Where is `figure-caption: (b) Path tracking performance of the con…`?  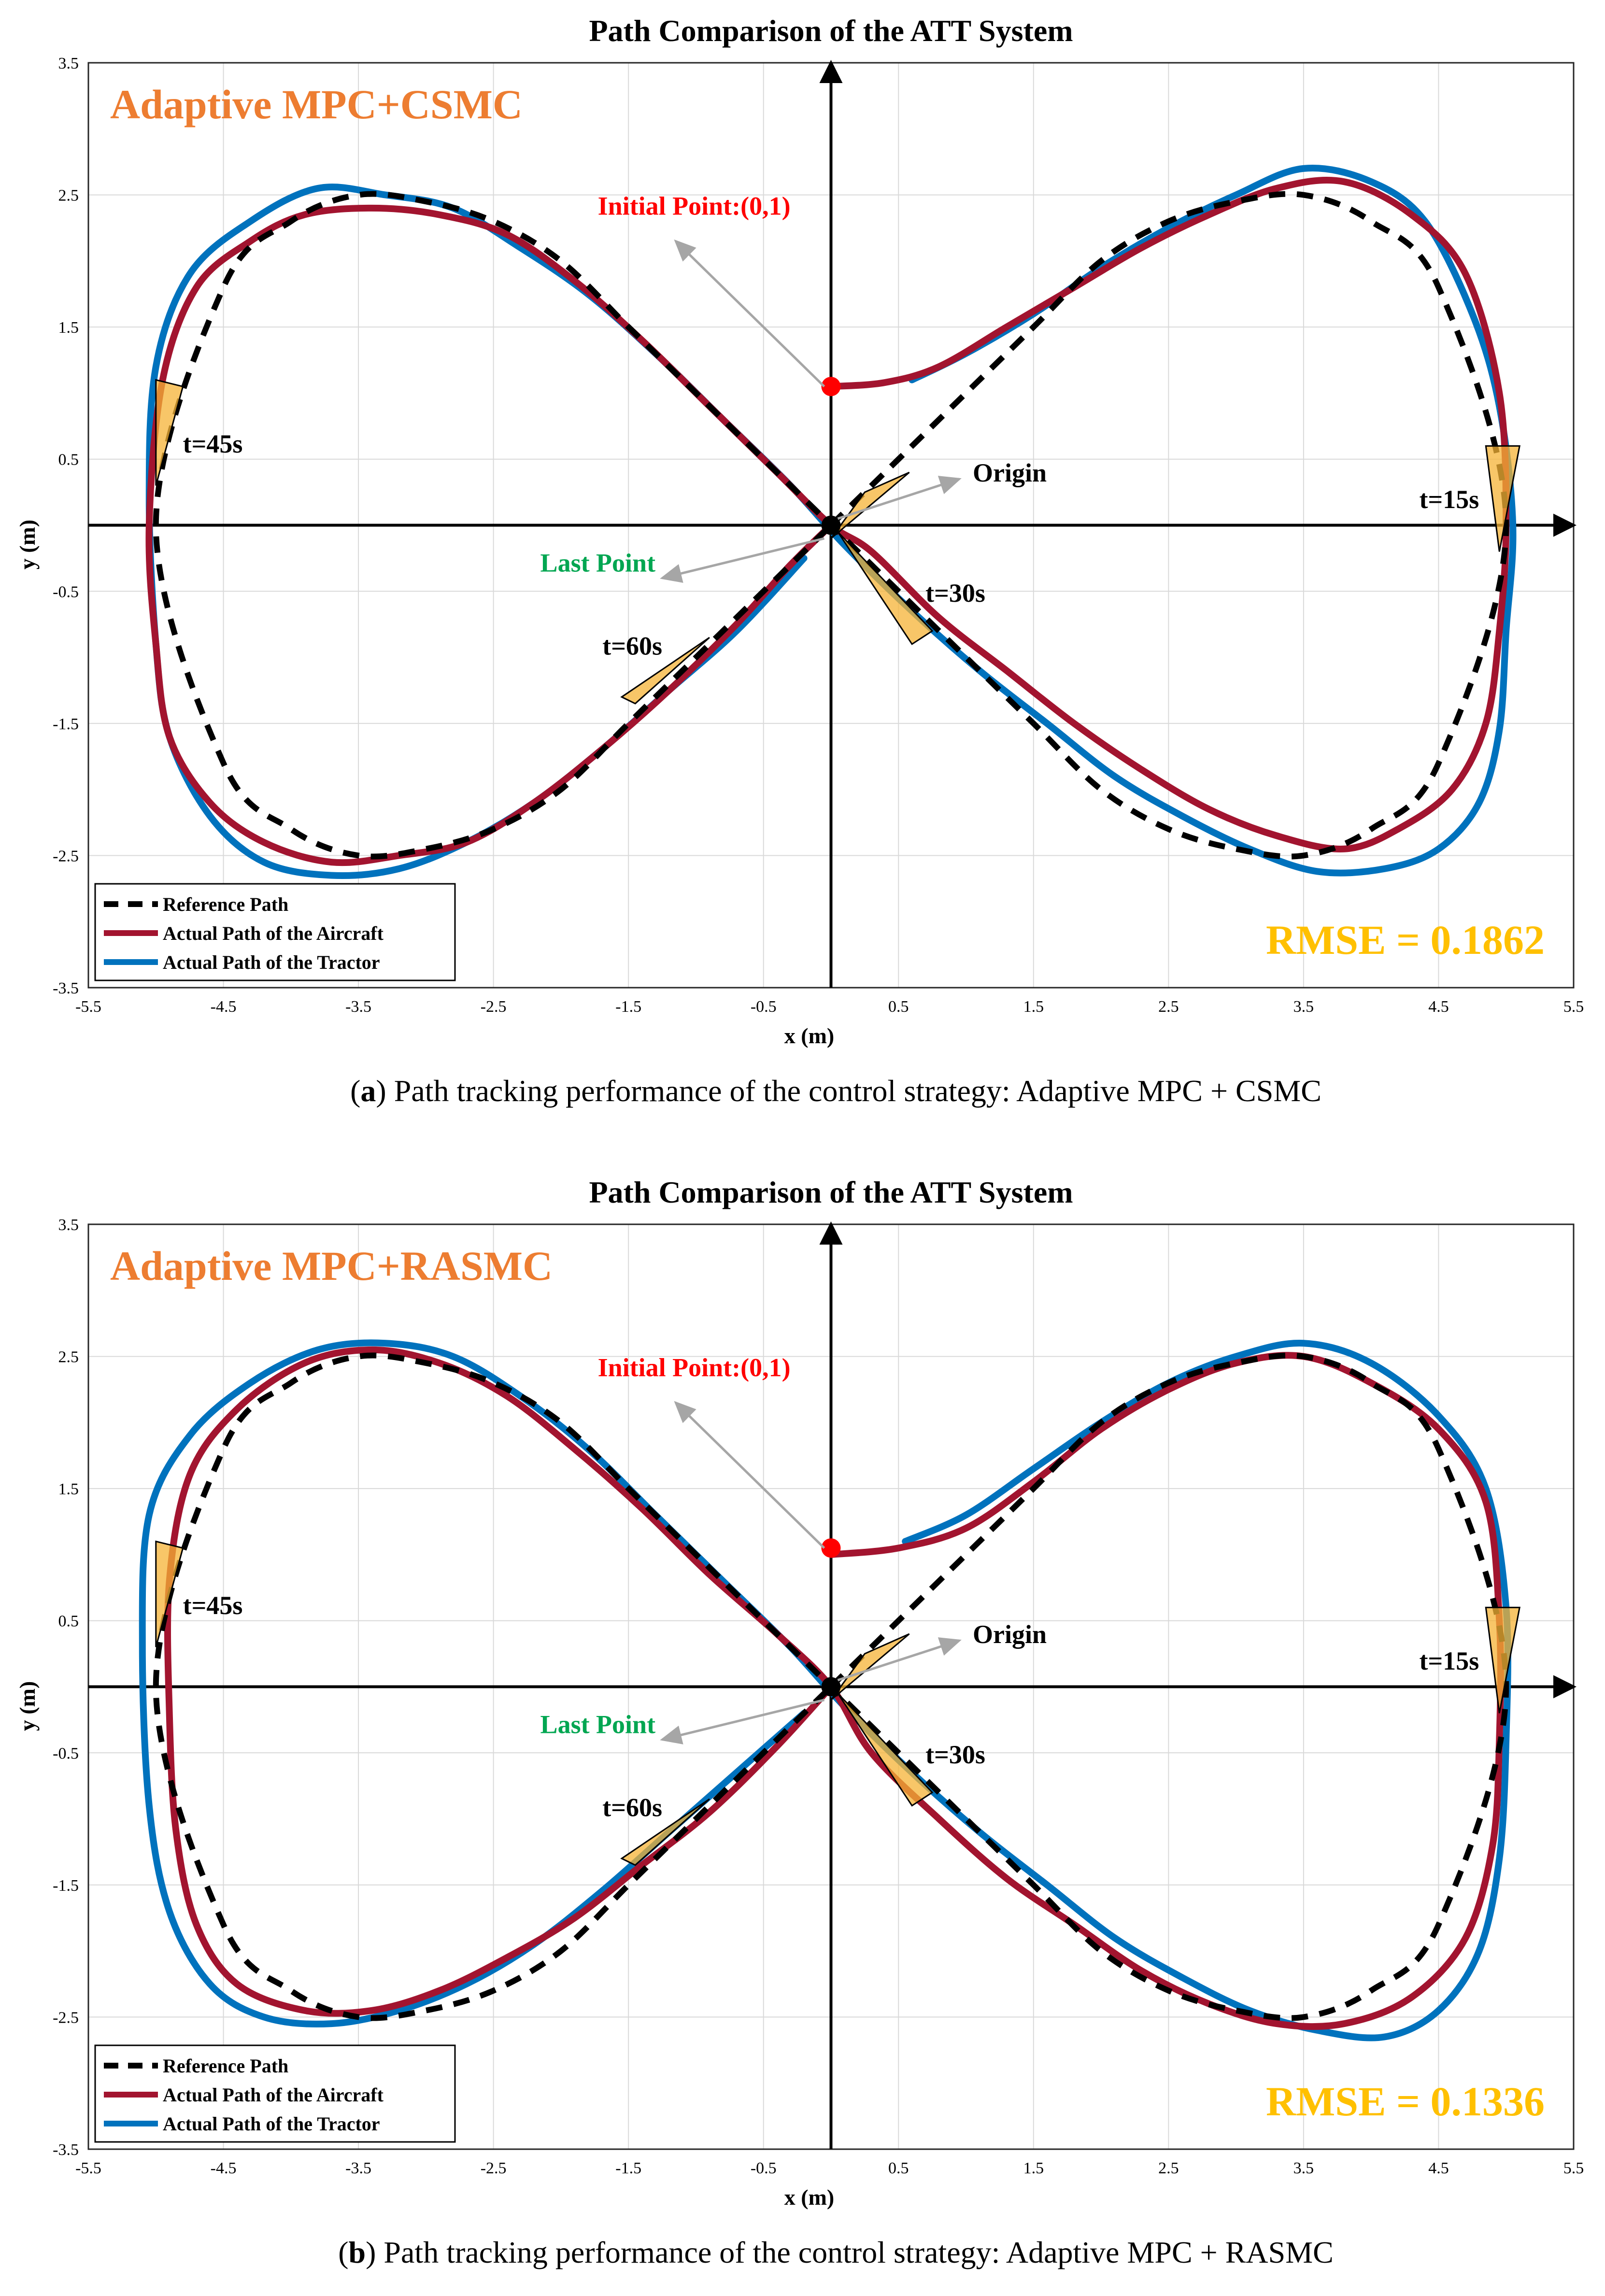 figure-caption: (b) Path tracking performance of the con… is located at coordinates (836, 2252).